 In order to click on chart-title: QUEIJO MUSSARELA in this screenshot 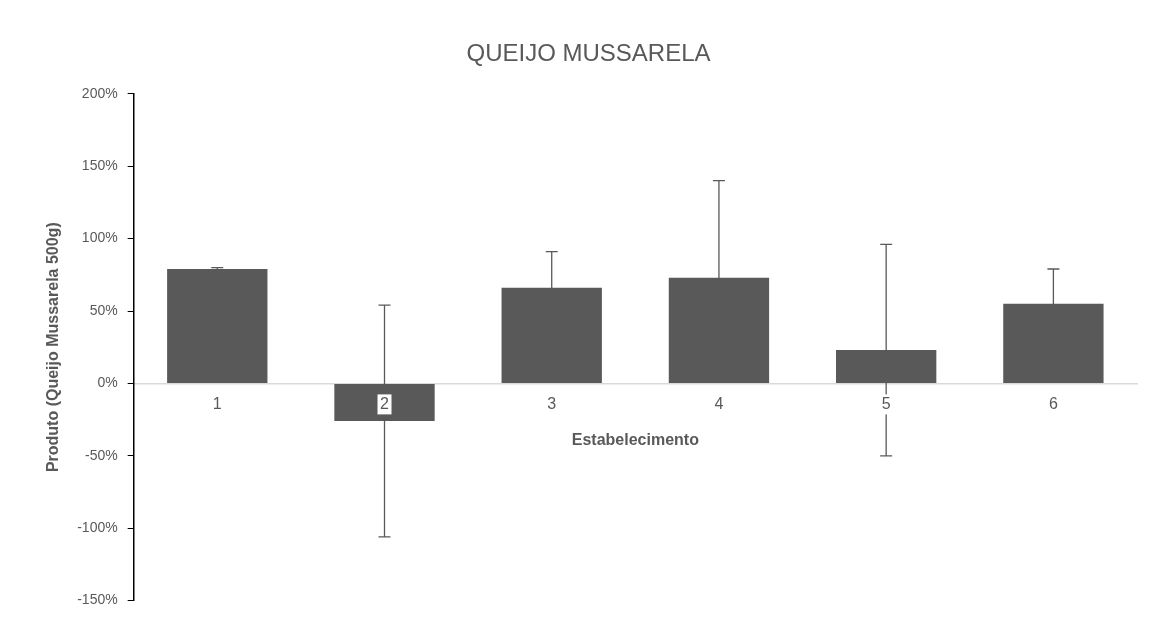, I will do `click(588, 53)`.